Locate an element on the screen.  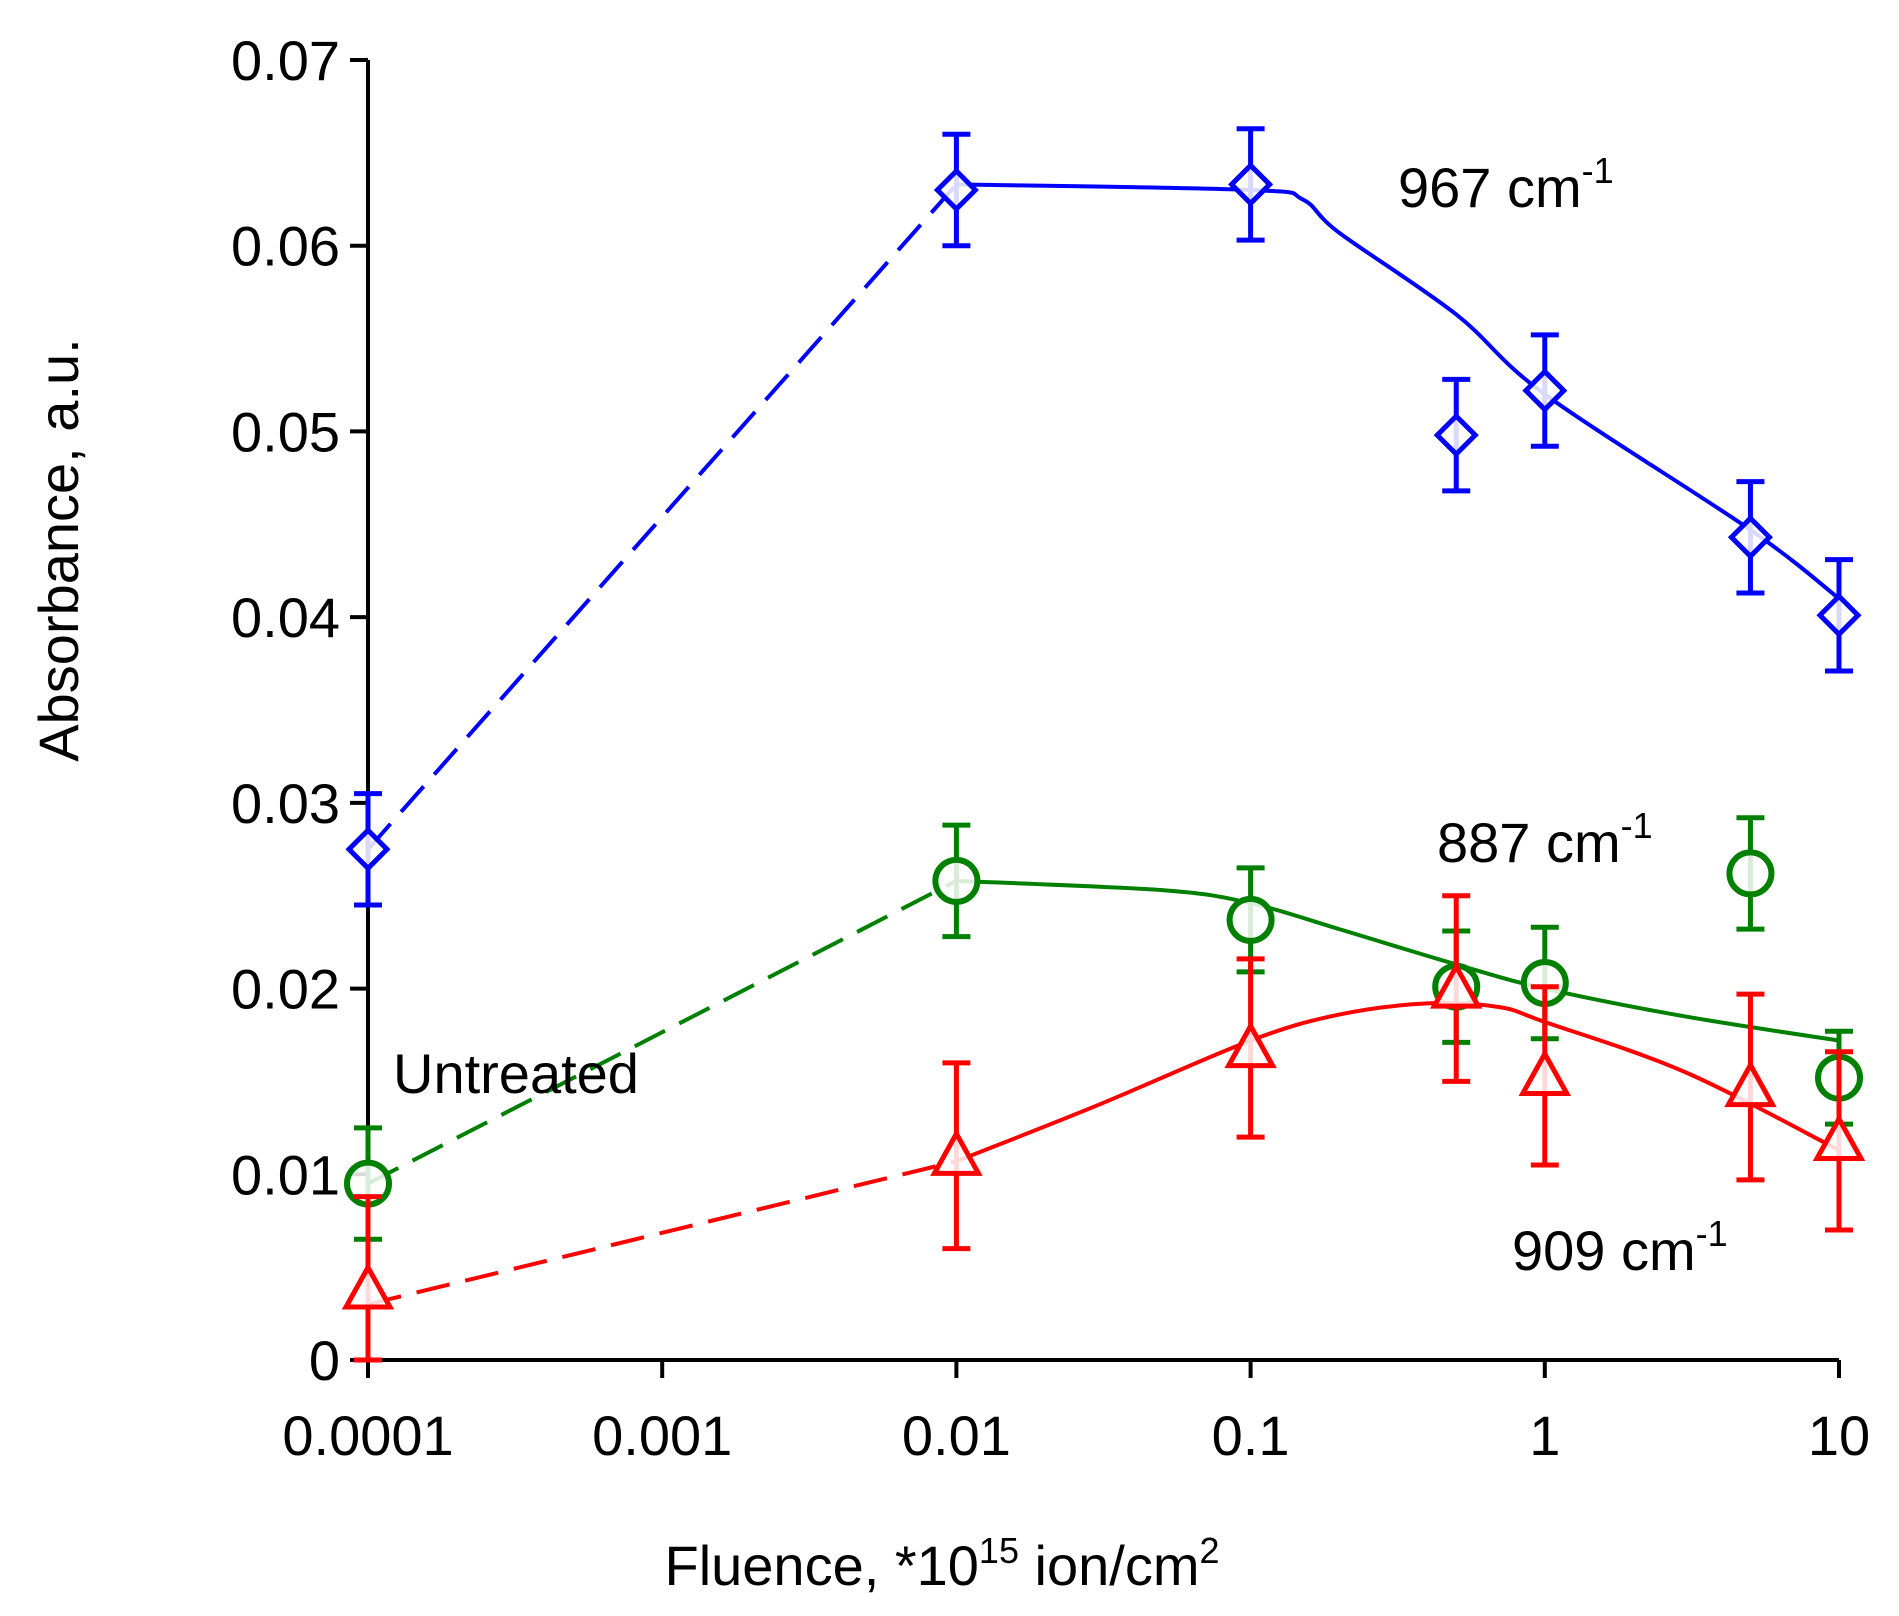
series-label-909: 909 cm-1 is located at coordinates (1620, 1247).